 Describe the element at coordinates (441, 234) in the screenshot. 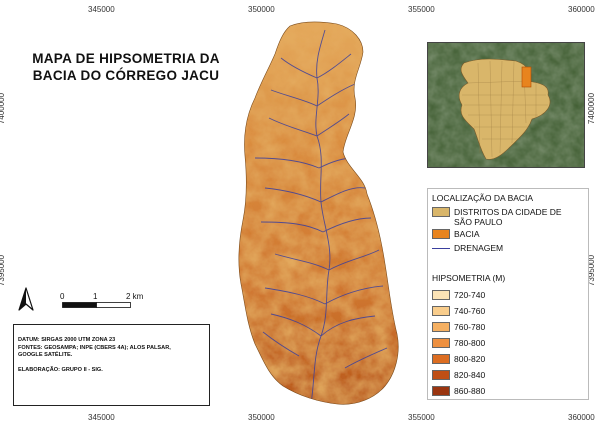

I see `basin-swatch` at that location.